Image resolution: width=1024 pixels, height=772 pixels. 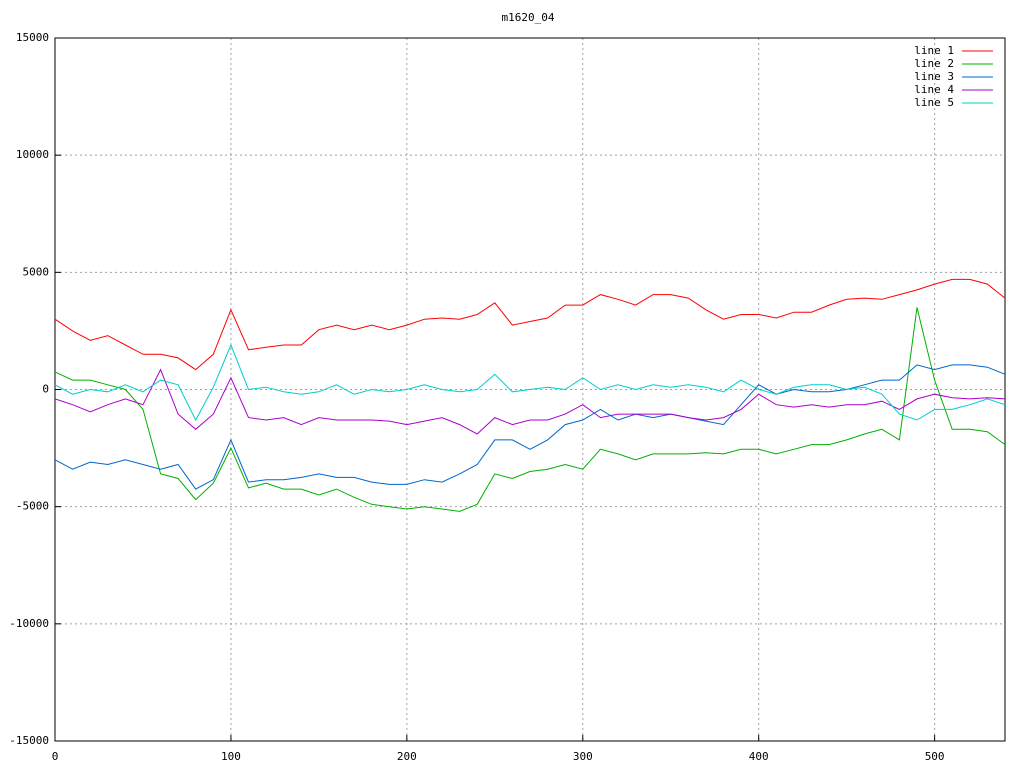 I want to click on y-tick-label: 15000, so click(x=32, y=37).